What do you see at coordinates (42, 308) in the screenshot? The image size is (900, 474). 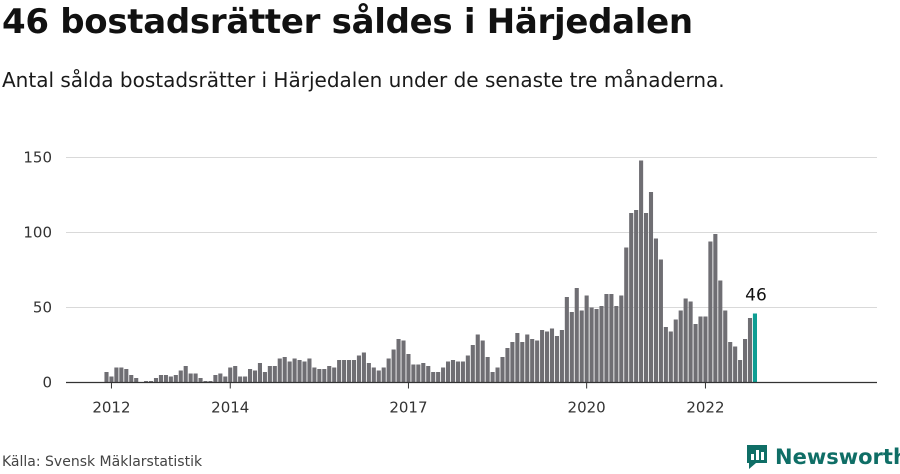 I see `y-tick-label: 50` at bounding box center [42, 308].